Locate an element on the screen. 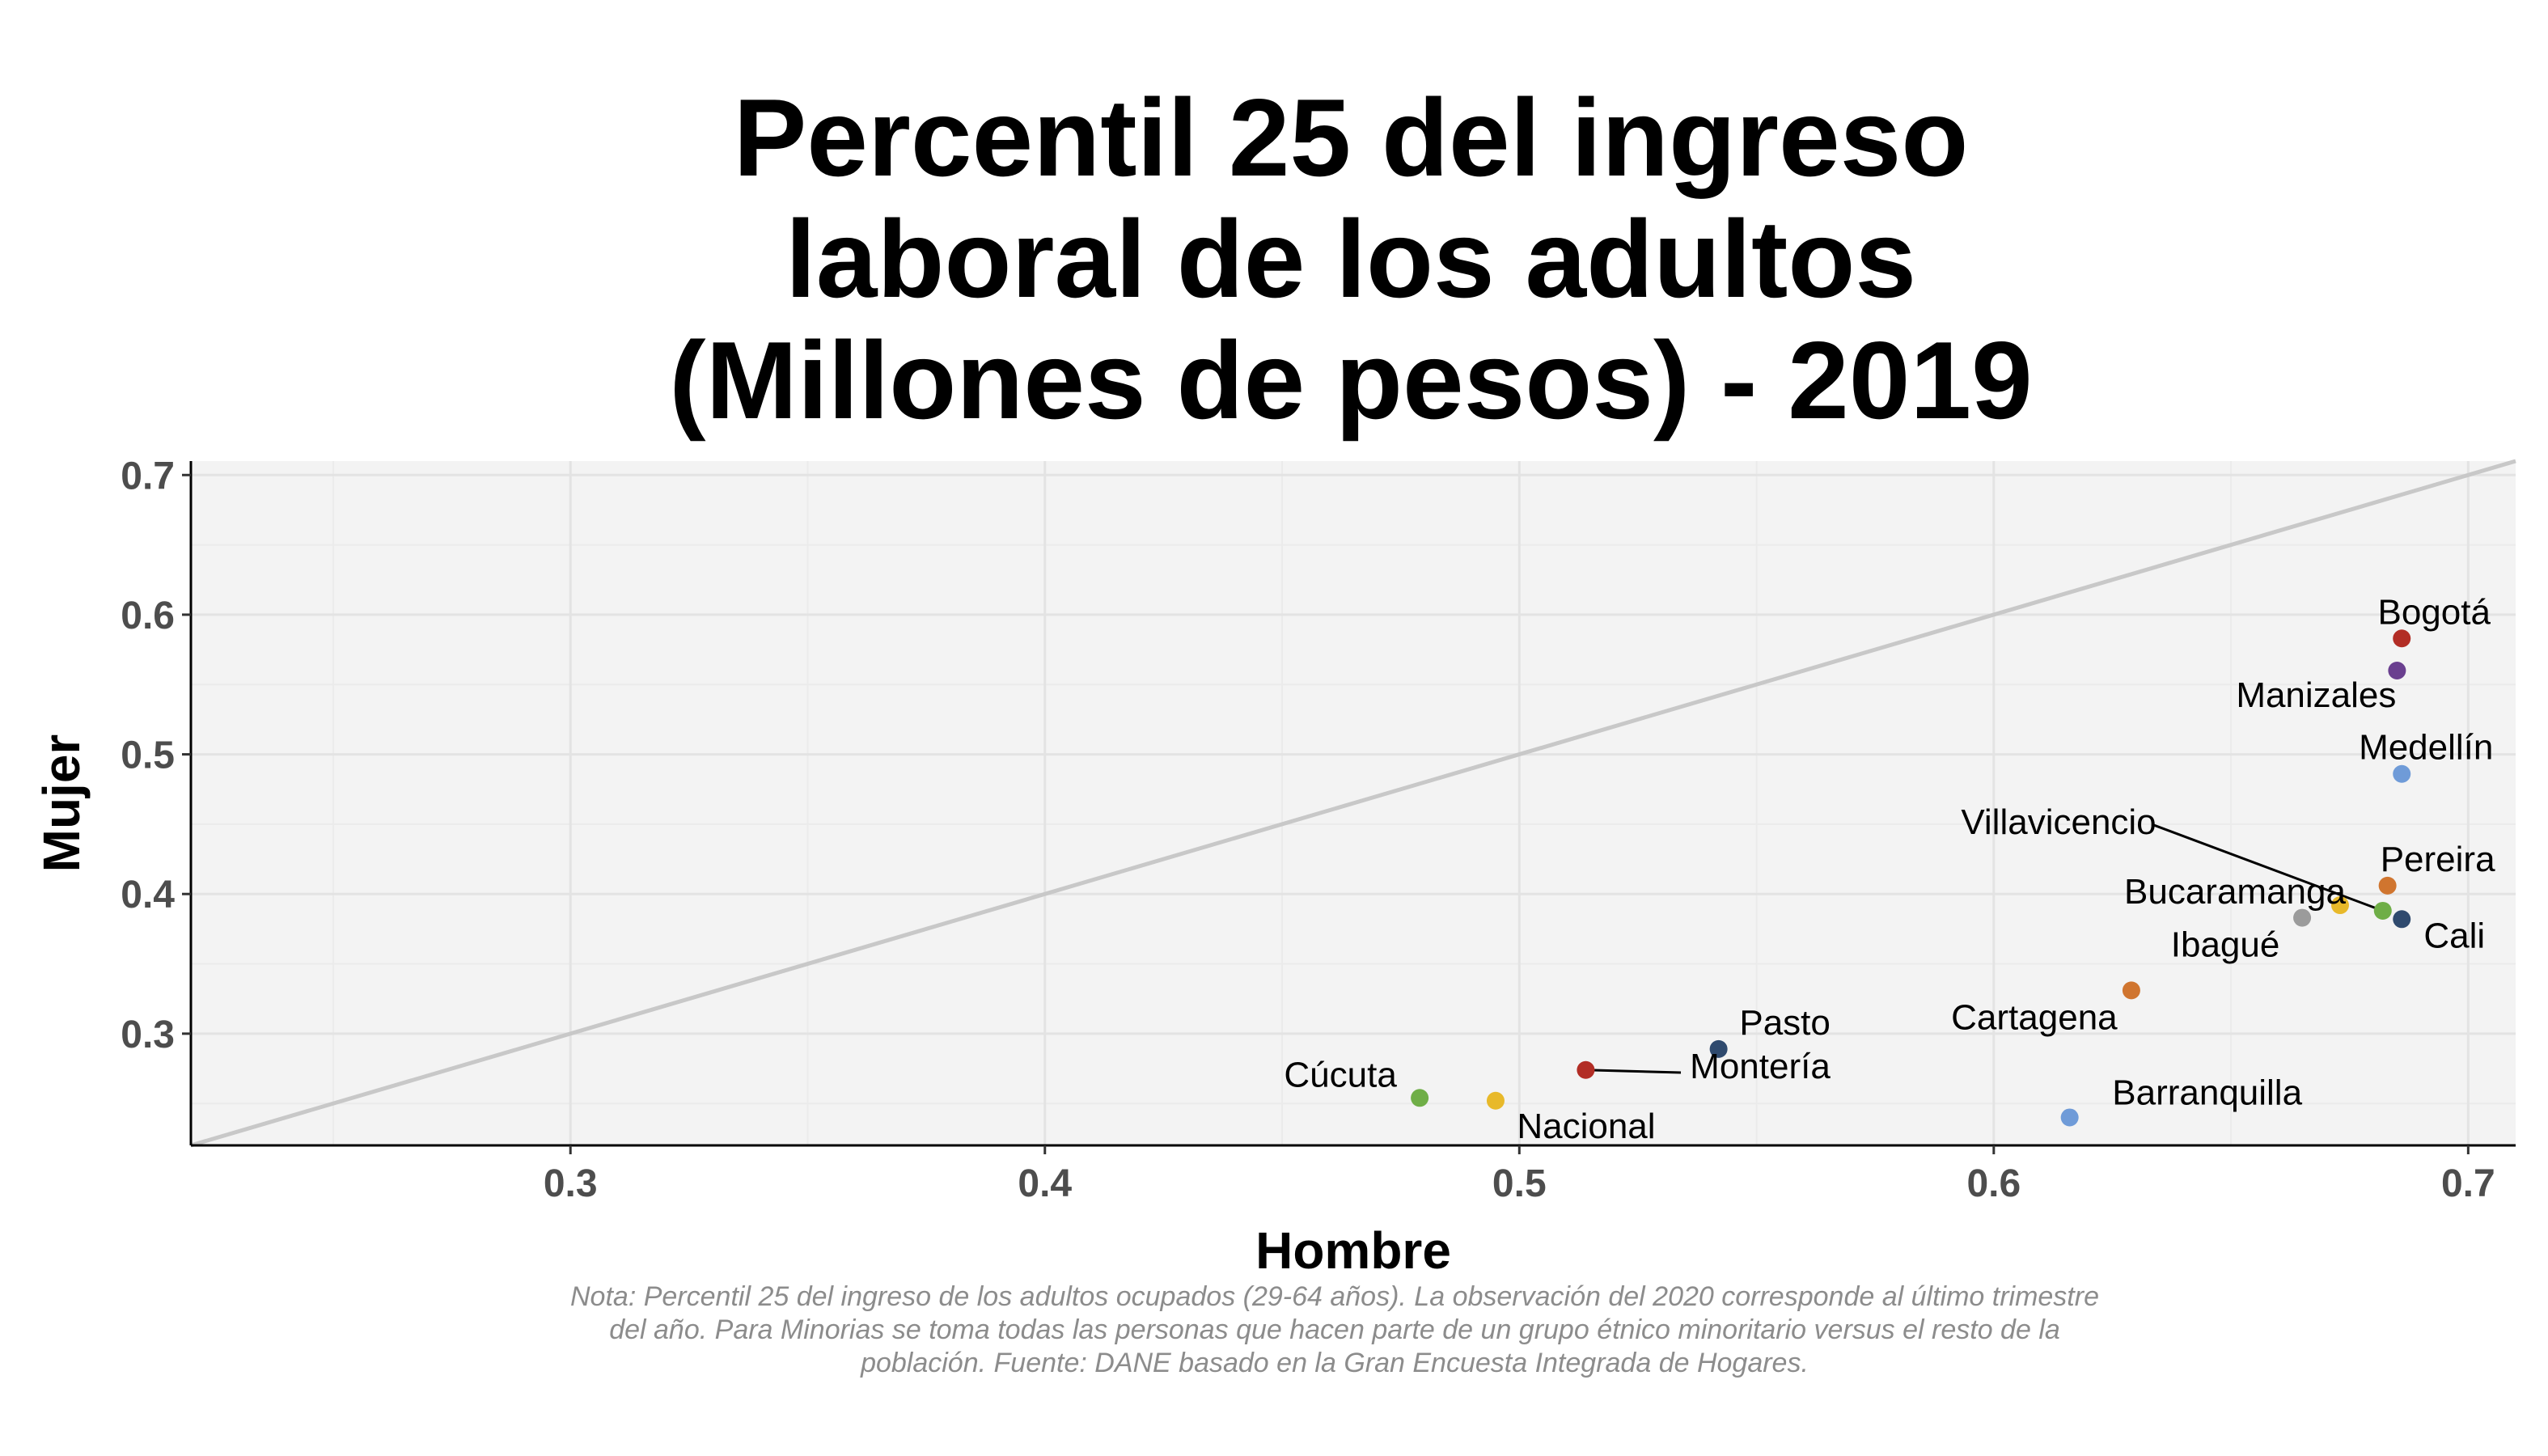  y-tick-label: 0.5 is located at coordinates (148, 755).